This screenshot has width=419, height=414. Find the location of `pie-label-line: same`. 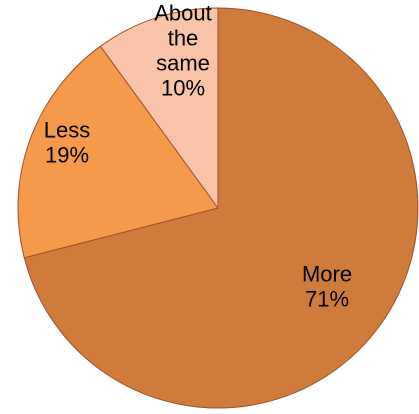

pie-label-line: same is located at coordinates (183, 63).